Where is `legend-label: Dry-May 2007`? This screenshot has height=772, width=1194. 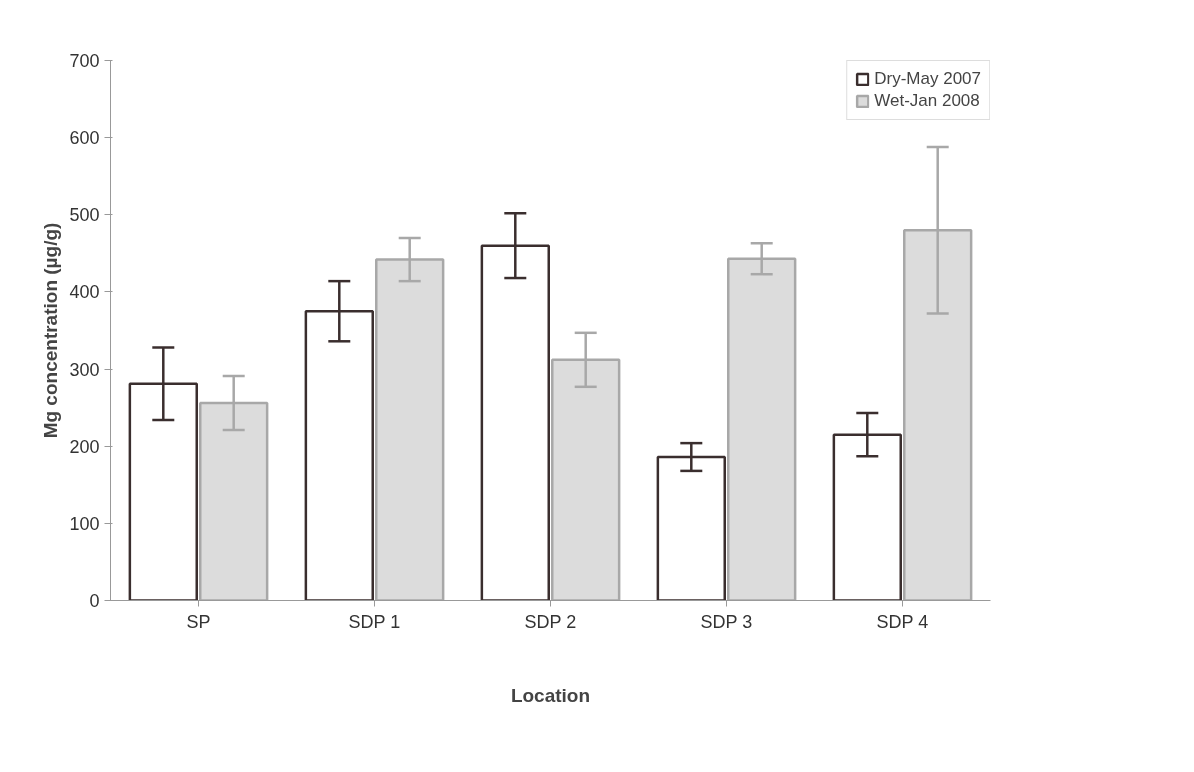
legend-label: Dry-May 2007 is located at coordinates (927, 79).